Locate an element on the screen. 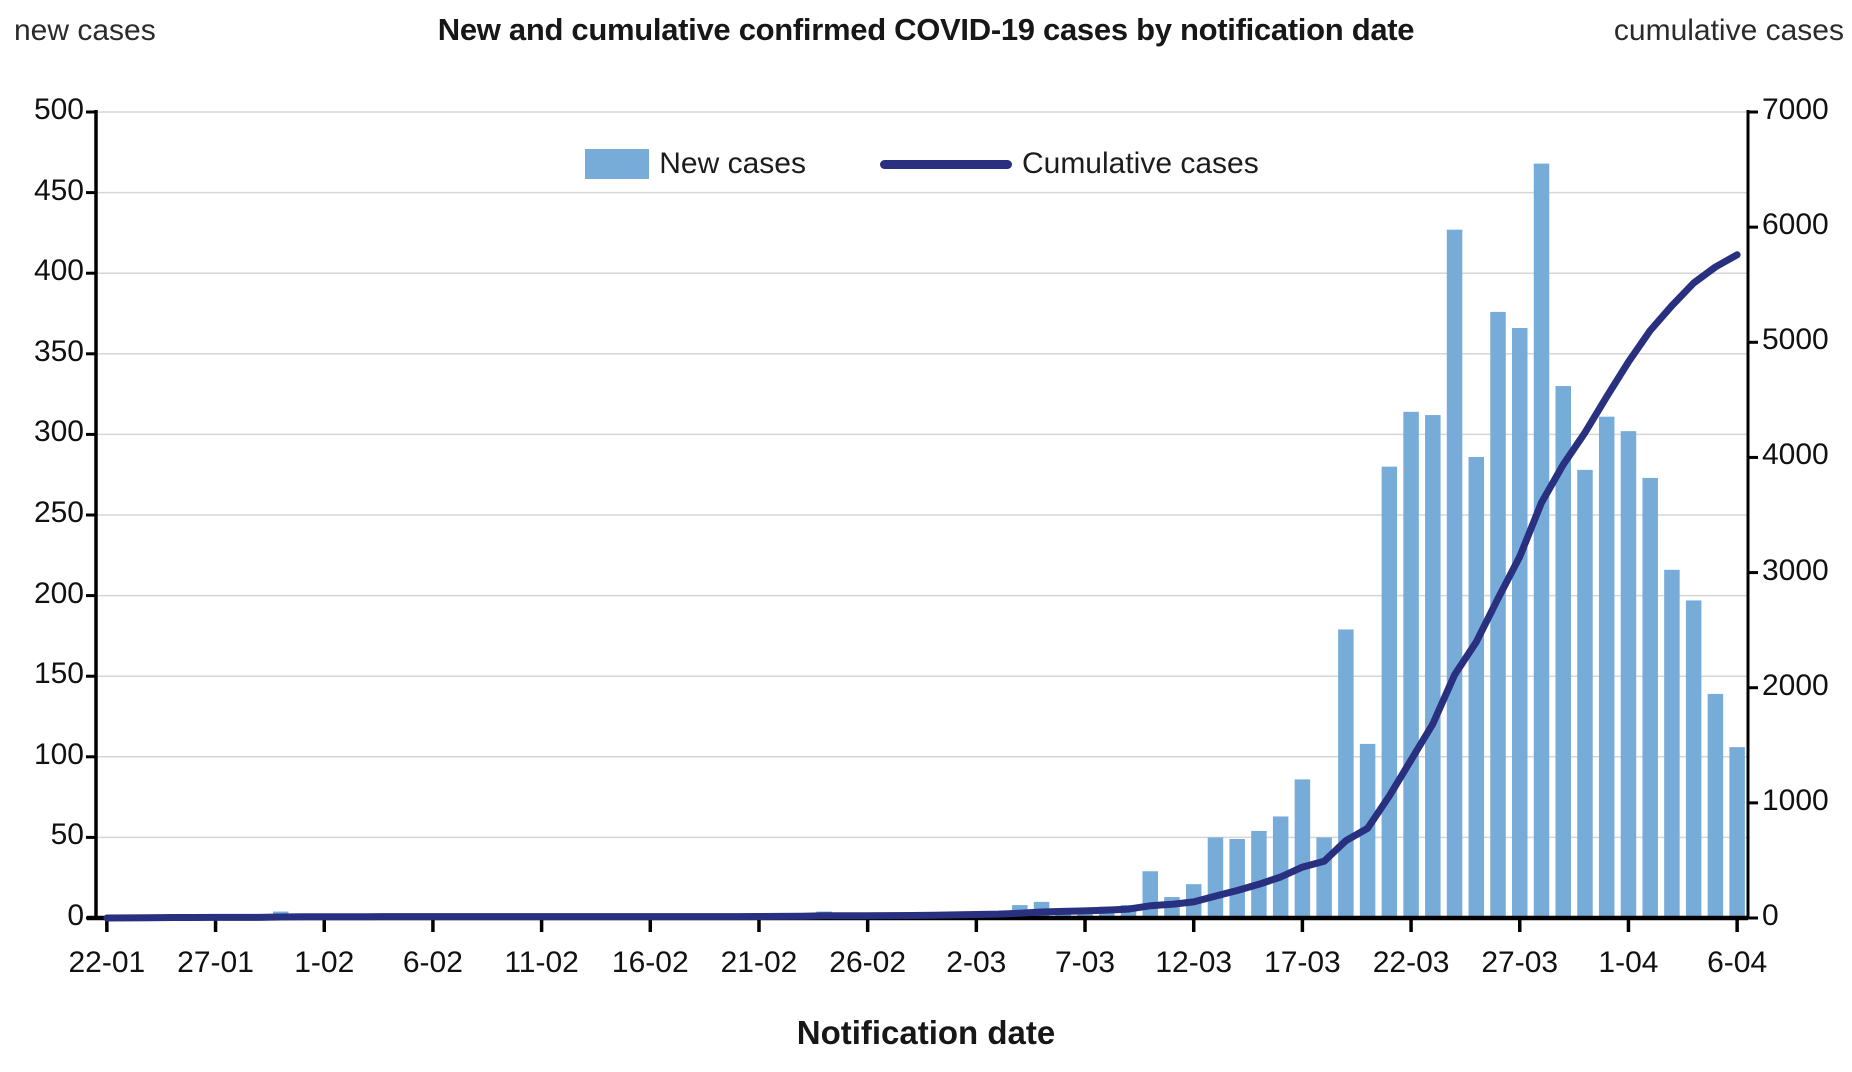  x-axis-tick-label: 26-02 is located at coordinates (868, 962).